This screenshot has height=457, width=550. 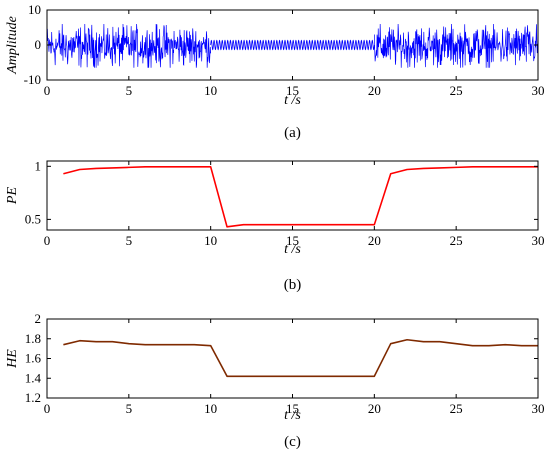 What do you see at coordinates (38, 318) in the screenshot?
I see `y-tick-label-c: 2` at bounding box center [38, 318].